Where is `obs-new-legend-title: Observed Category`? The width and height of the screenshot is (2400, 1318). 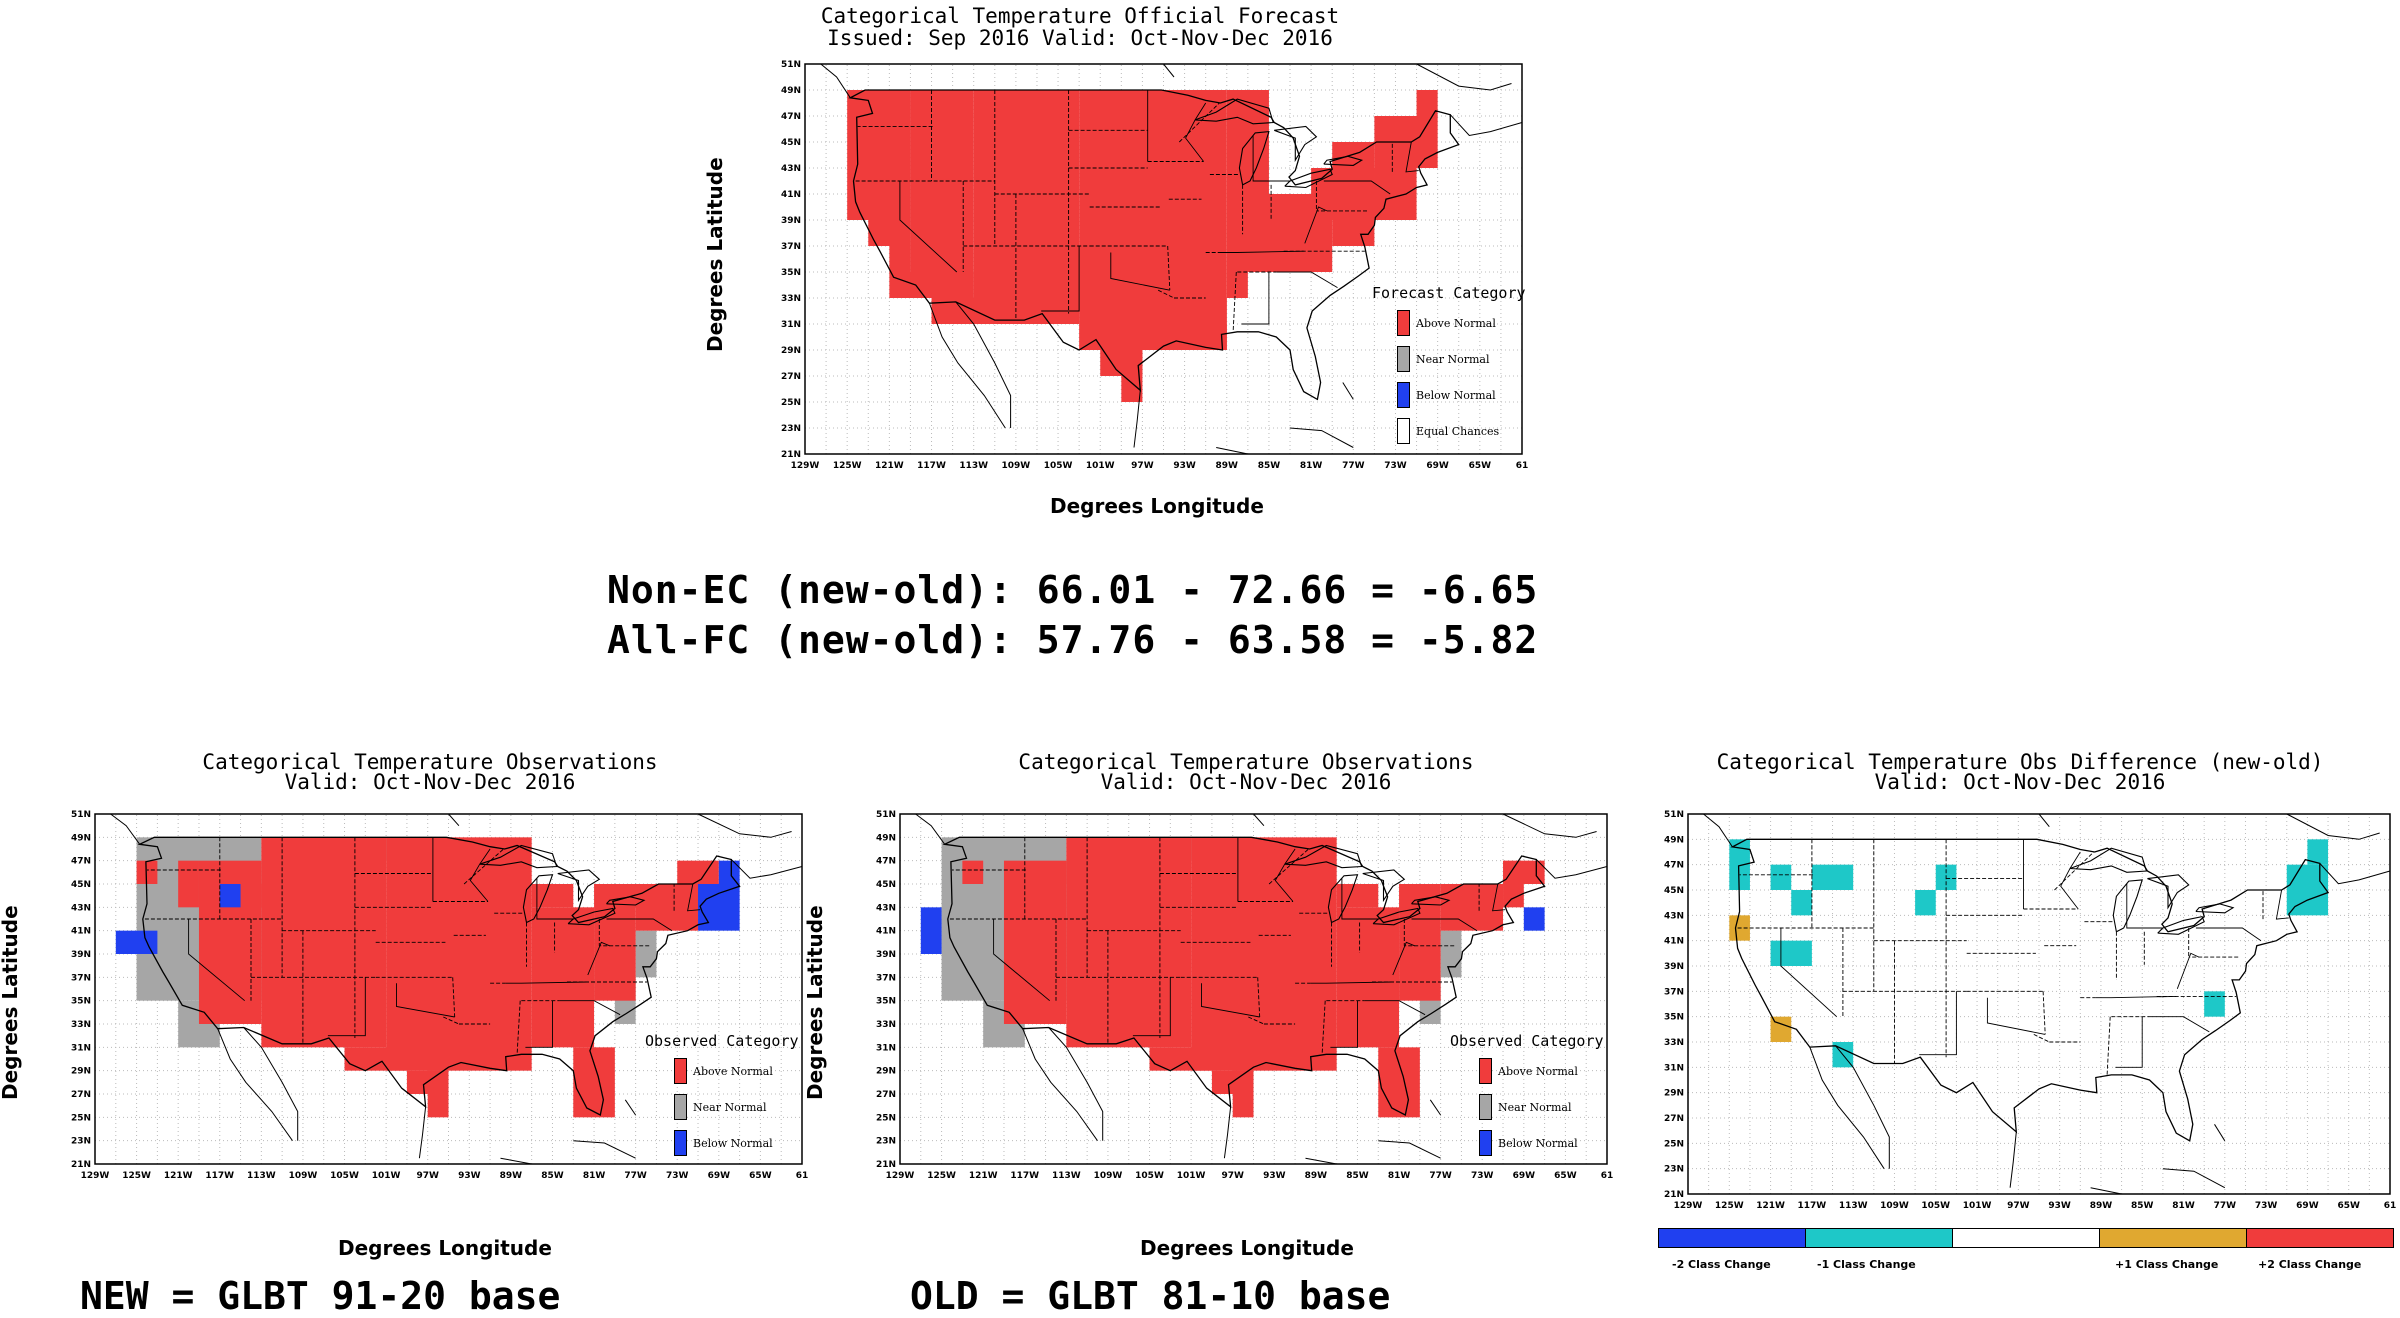 obs-new-legend-title: Observed Category is located at coordinates (722, 1041).